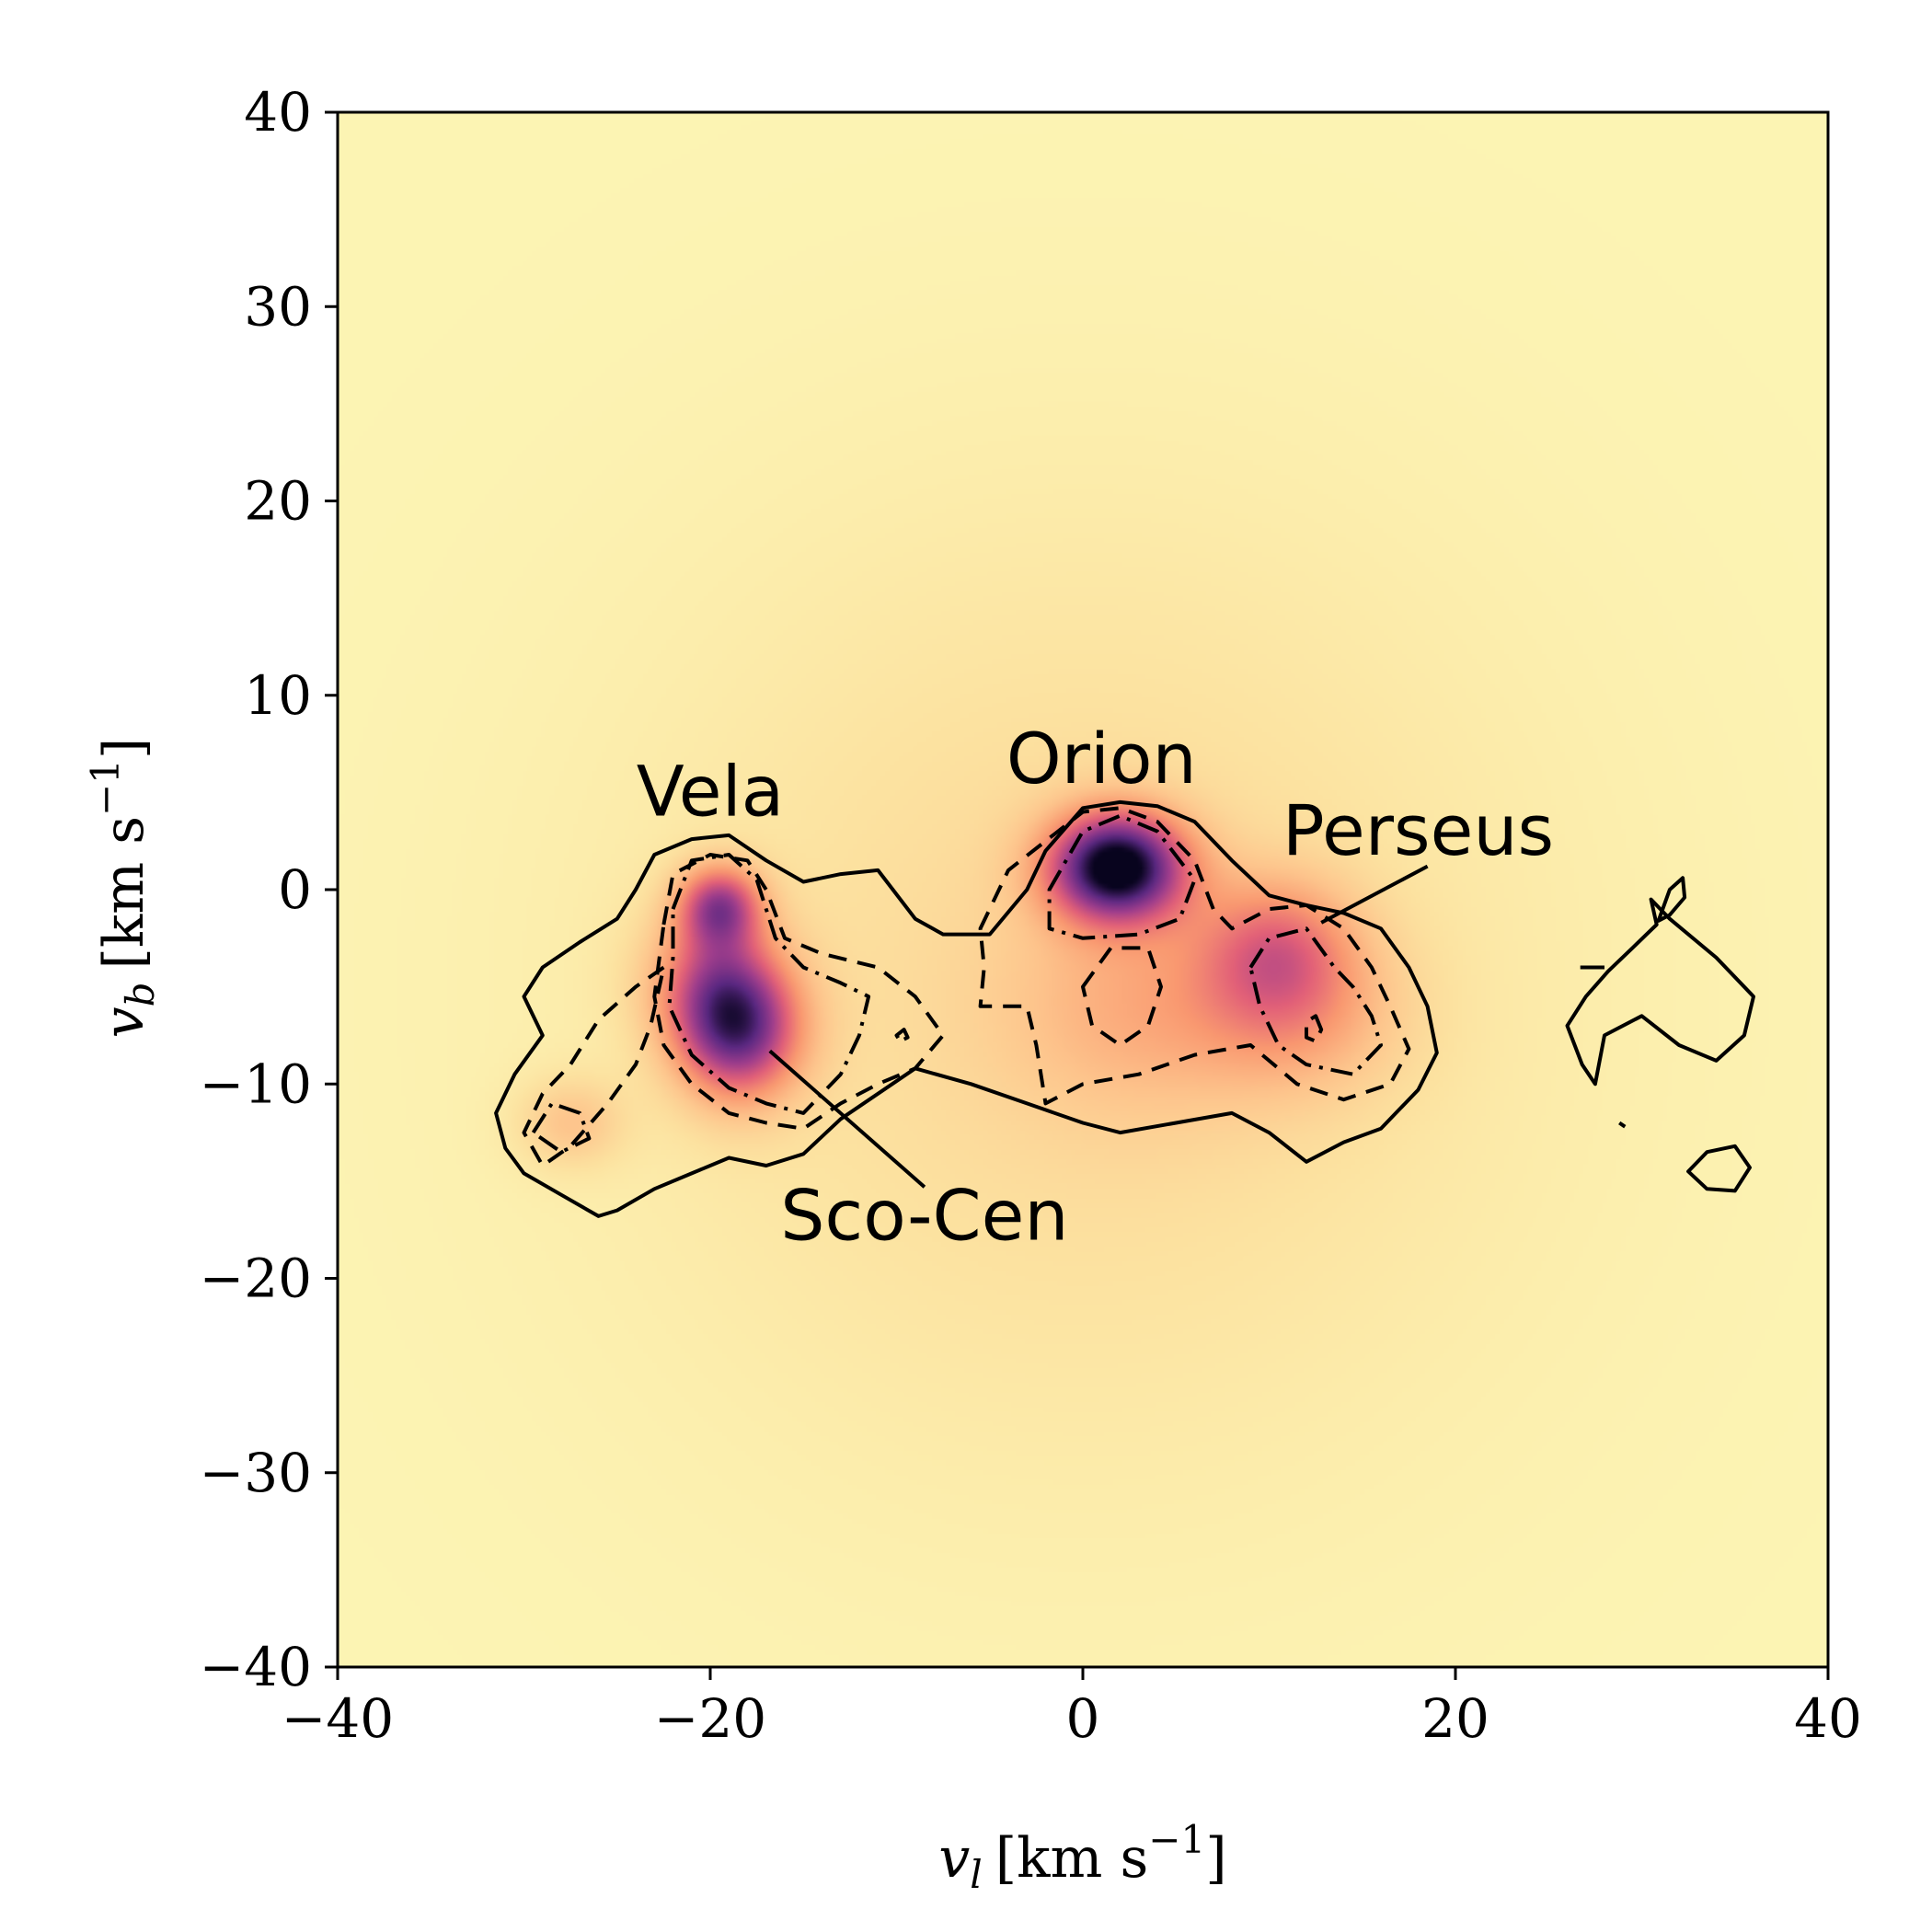 The height and width of the screenshot is (1932, 1932). Describe the element at coordinates (1455, 1718) in the screenshot. I see `x-tick-label: 20` at that location.